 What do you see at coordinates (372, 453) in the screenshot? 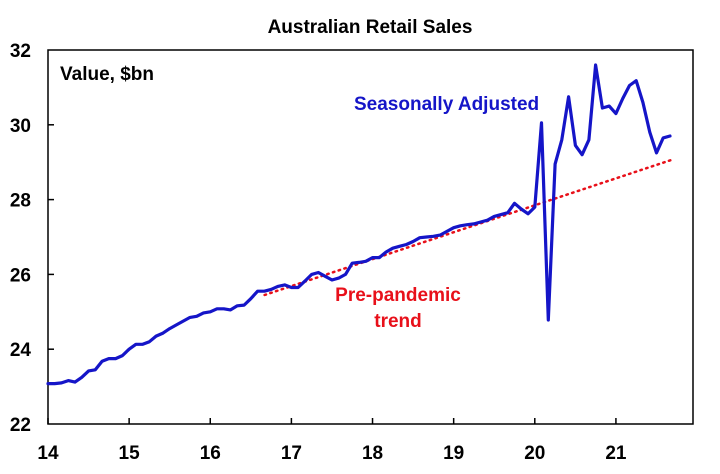
I see `x-tick-label: 18` at bounding box center [372, 453].